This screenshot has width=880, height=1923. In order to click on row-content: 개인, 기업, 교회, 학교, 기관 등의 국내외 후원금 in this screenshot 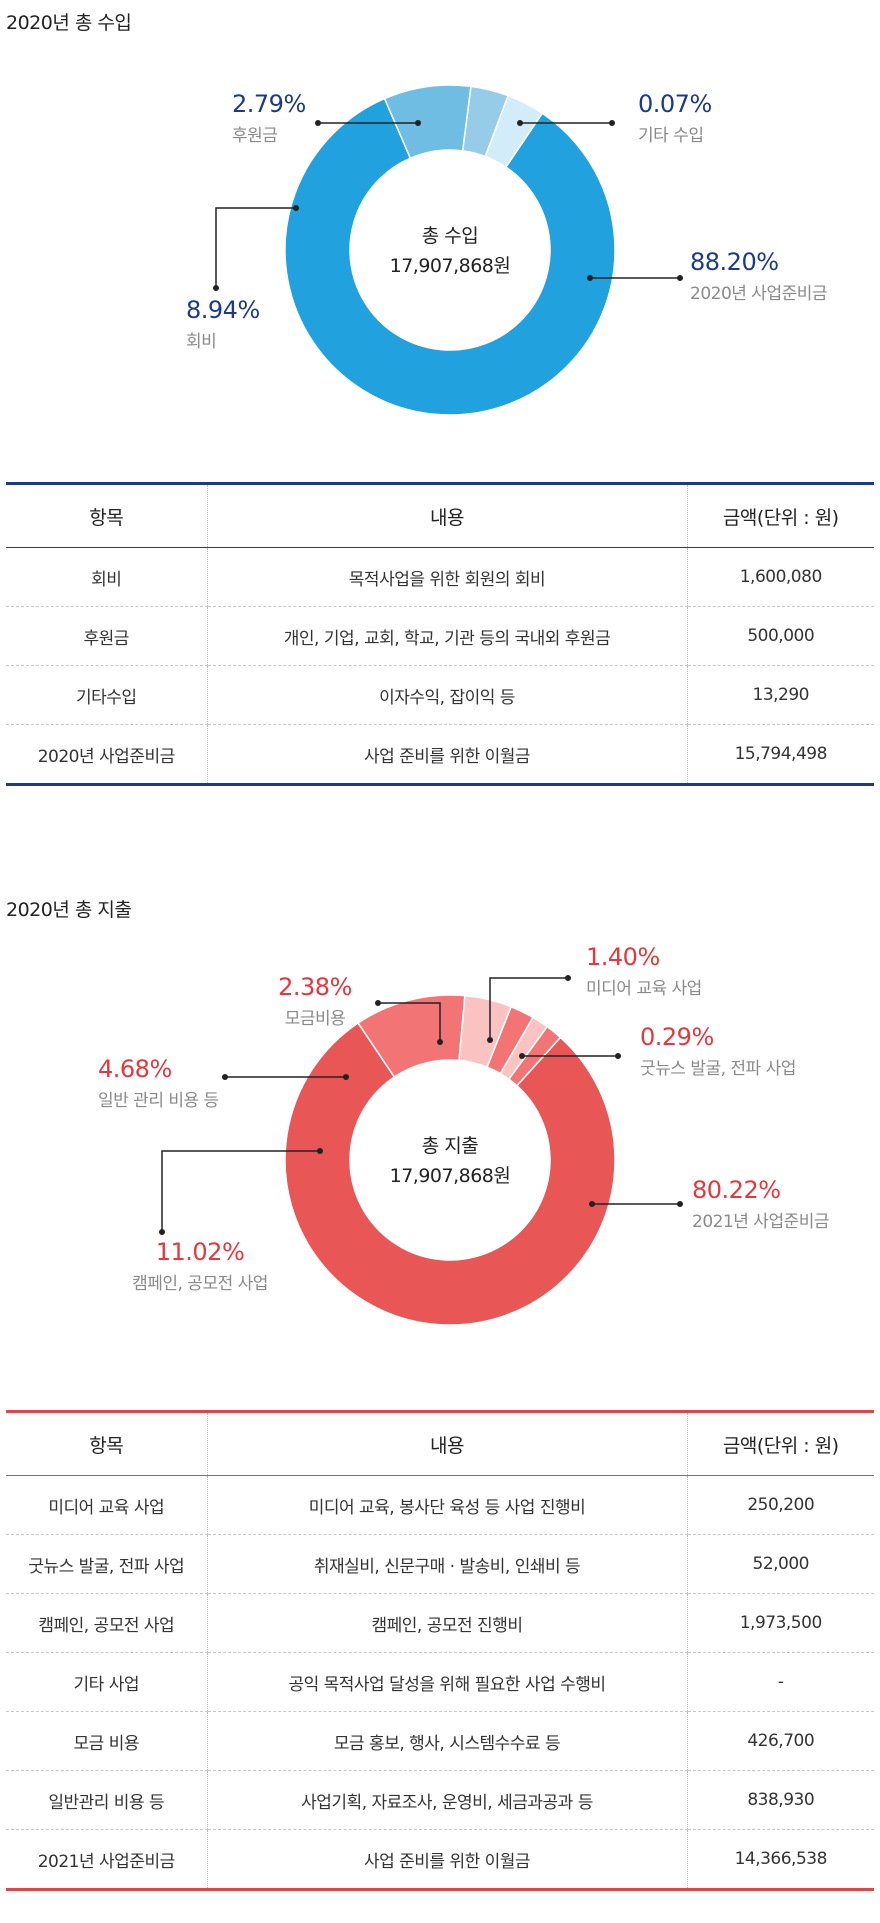, I will do `click(446, 636)`.